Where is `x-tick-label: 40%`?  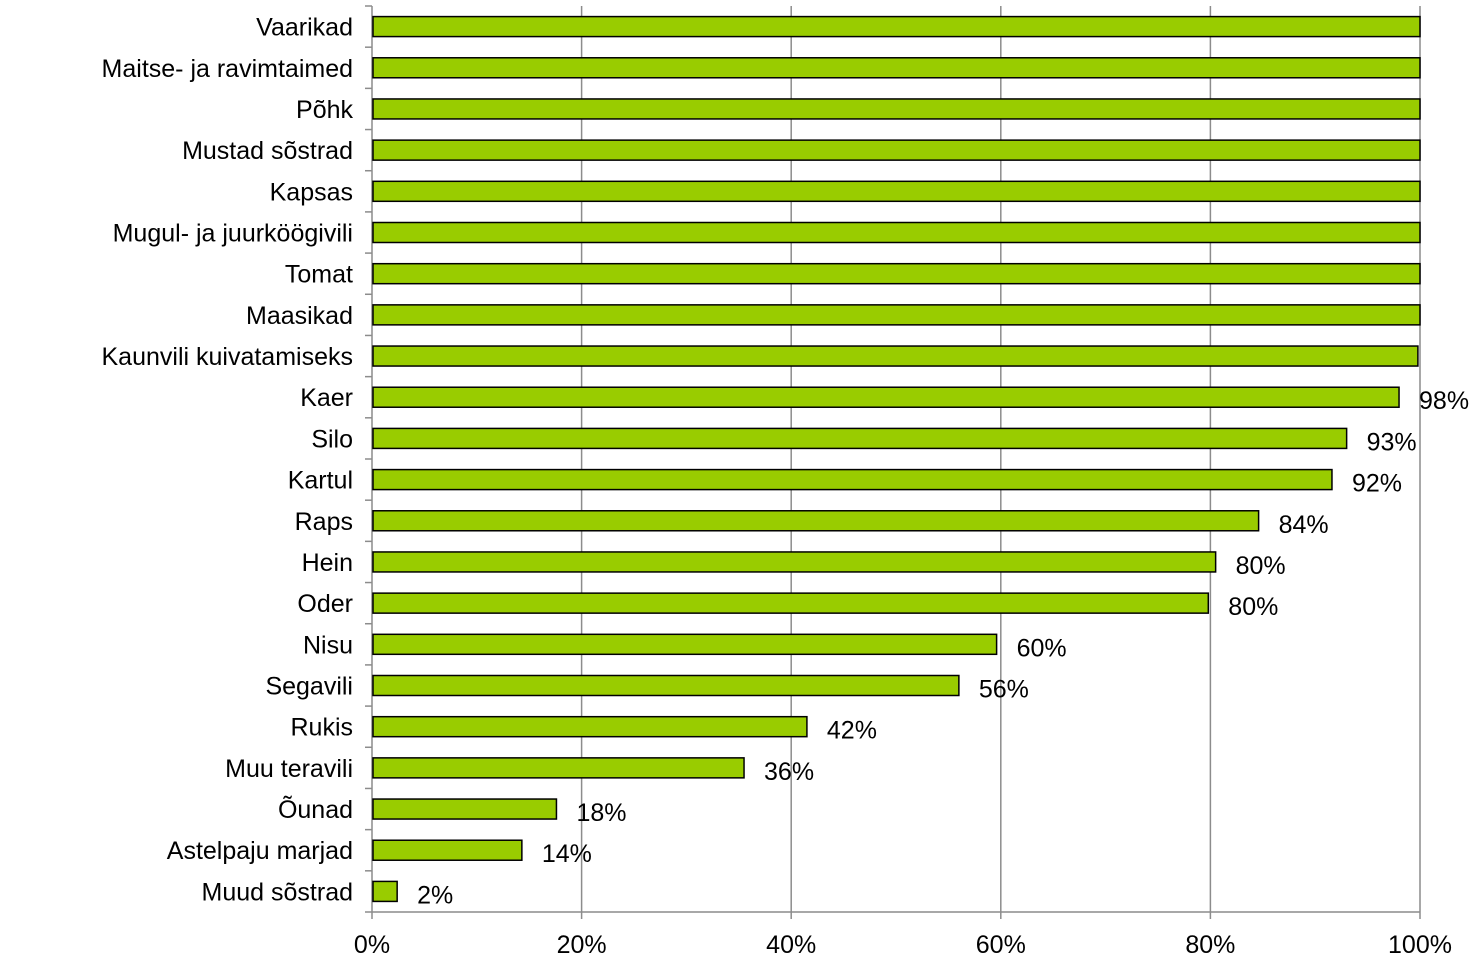 x-tick-label: 40% is located at coordinates (791, 943).